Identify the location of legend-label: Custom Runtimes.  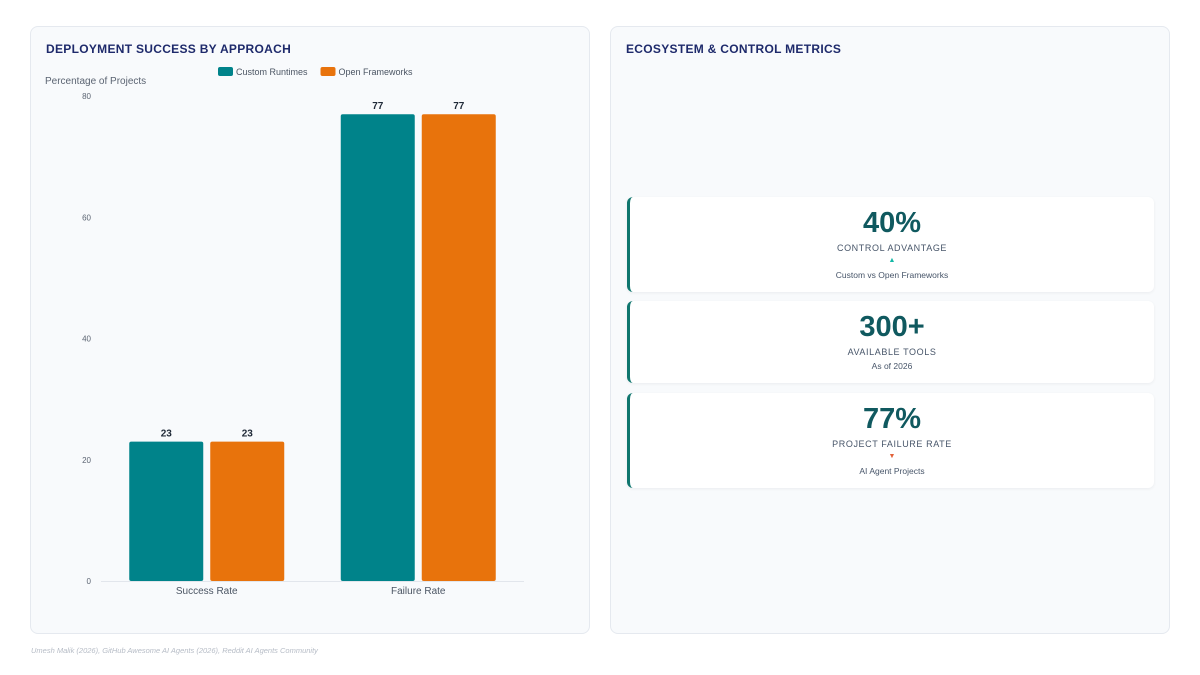
(272, 72).